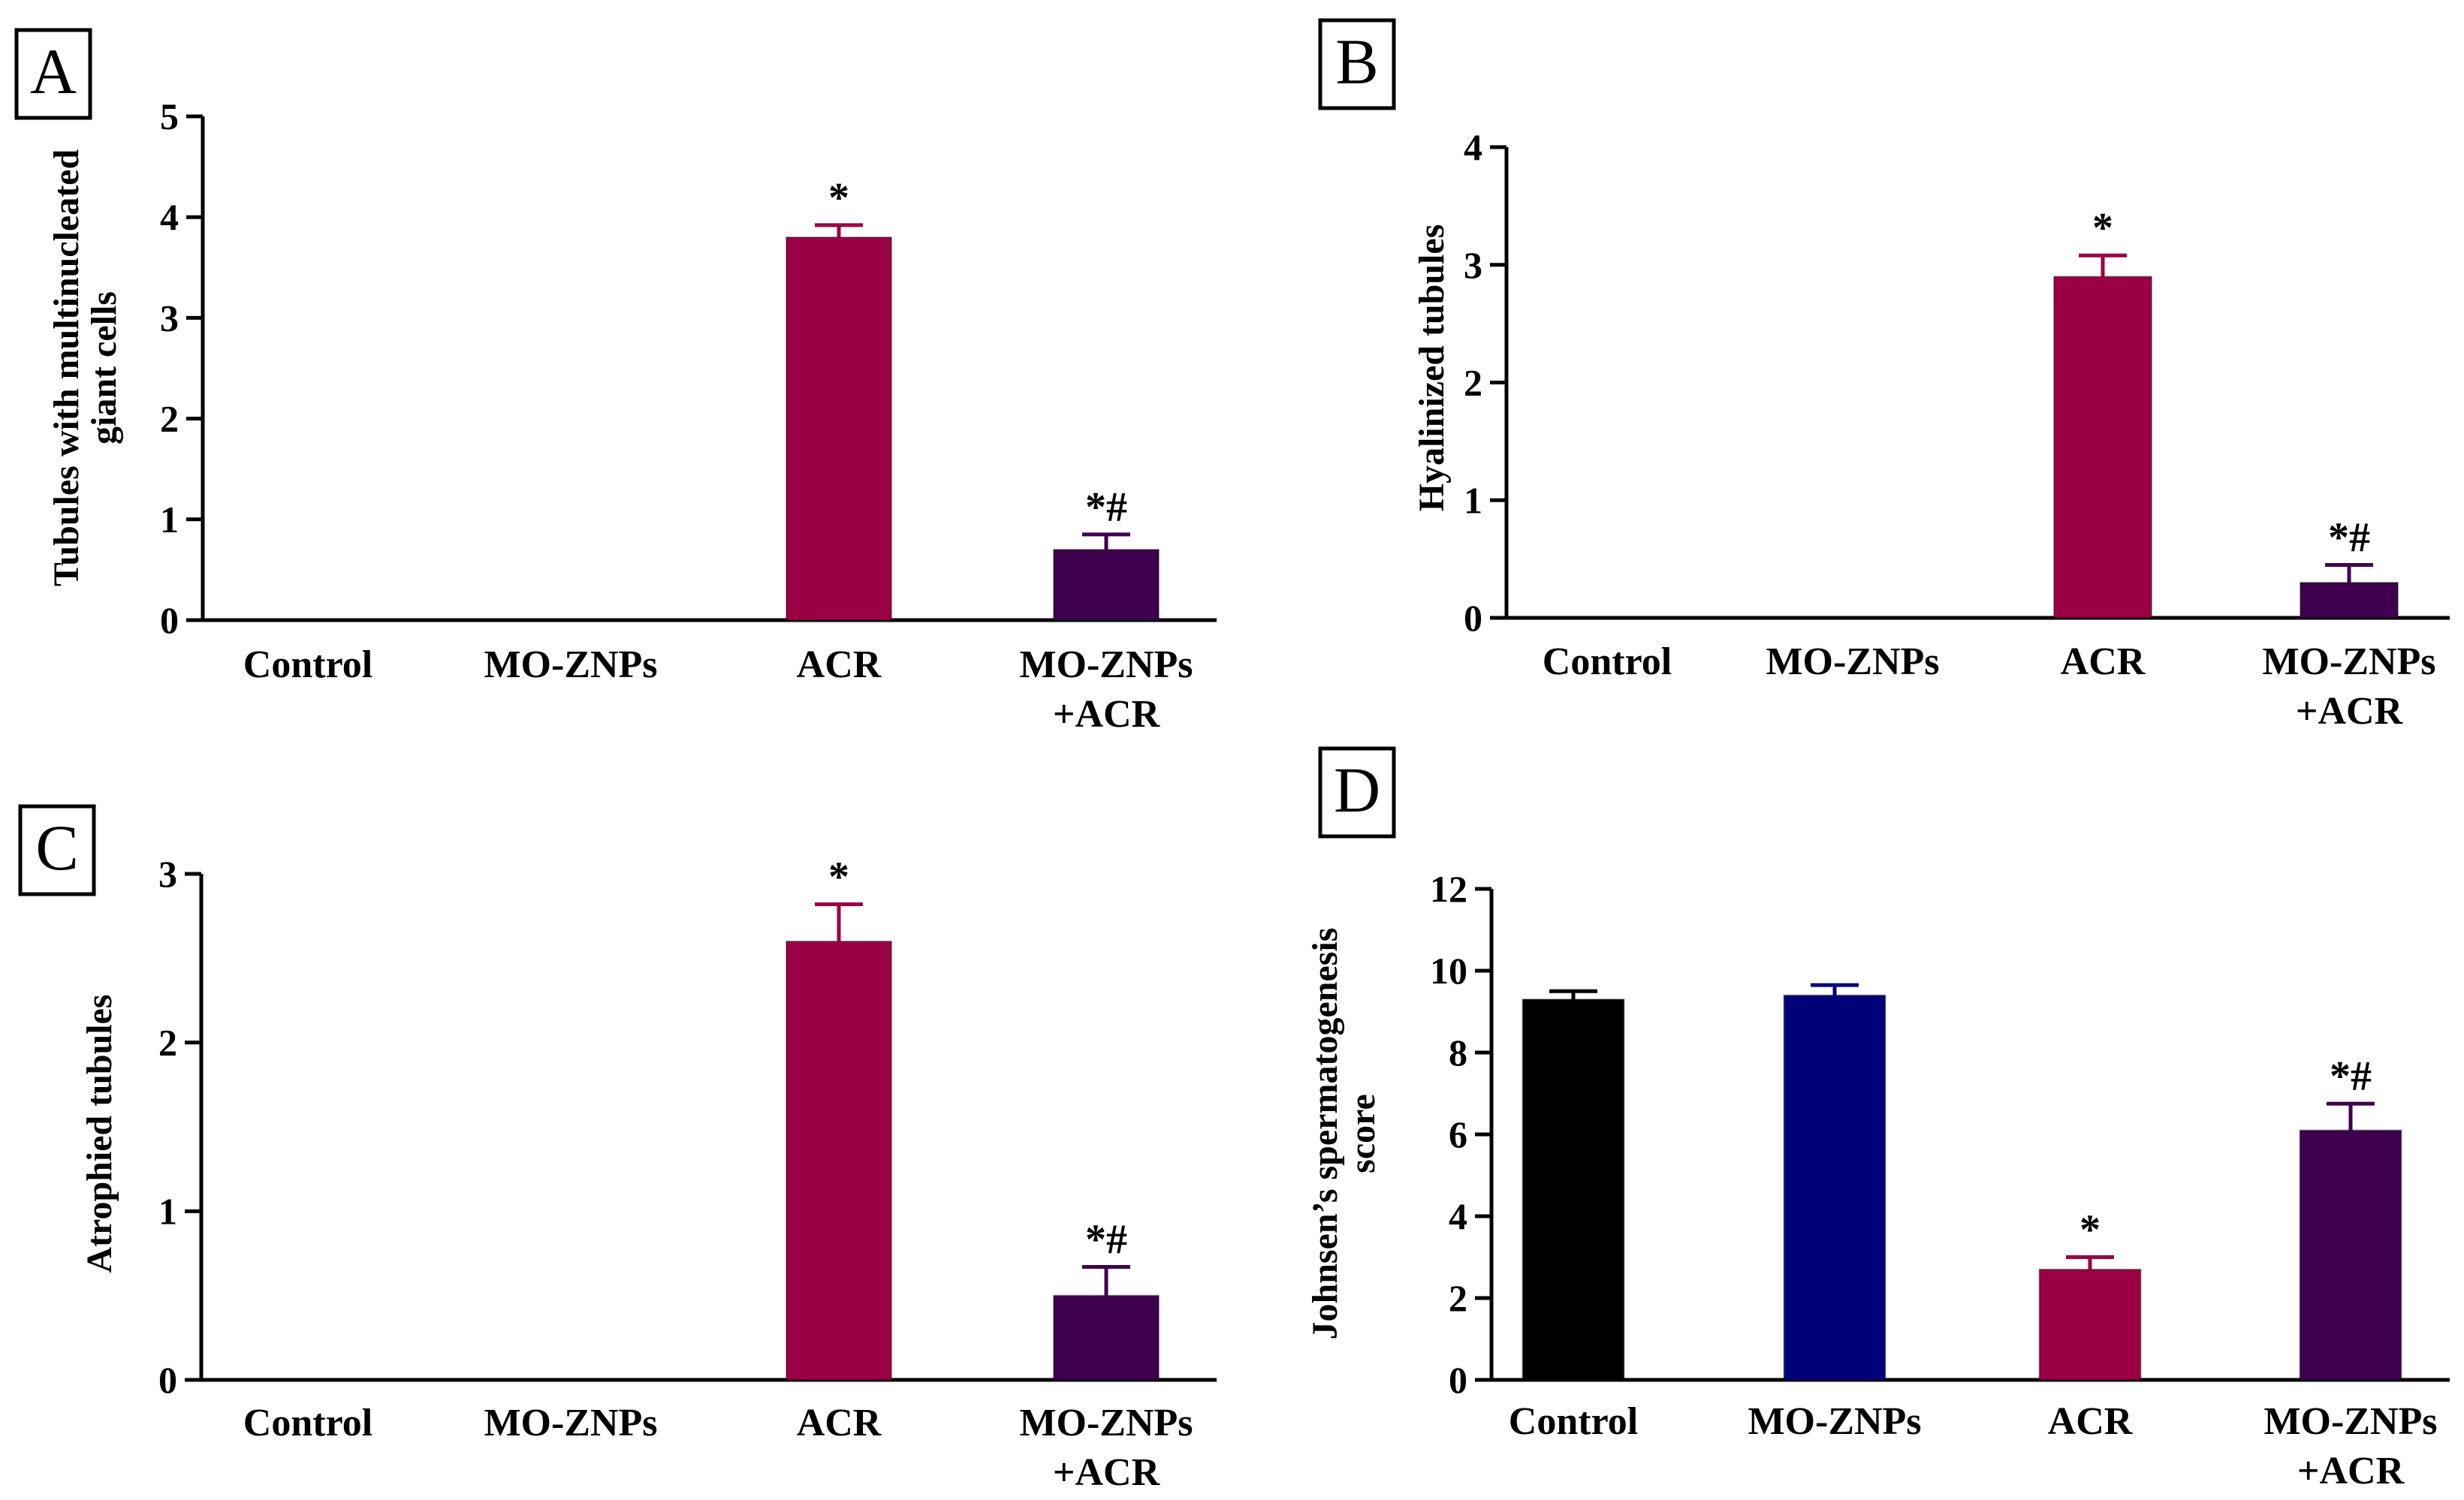 This screenshot has height=1500, width=2464. I want to click on y-axis-label-line: Atrophied tubules, so click(99, 1133).